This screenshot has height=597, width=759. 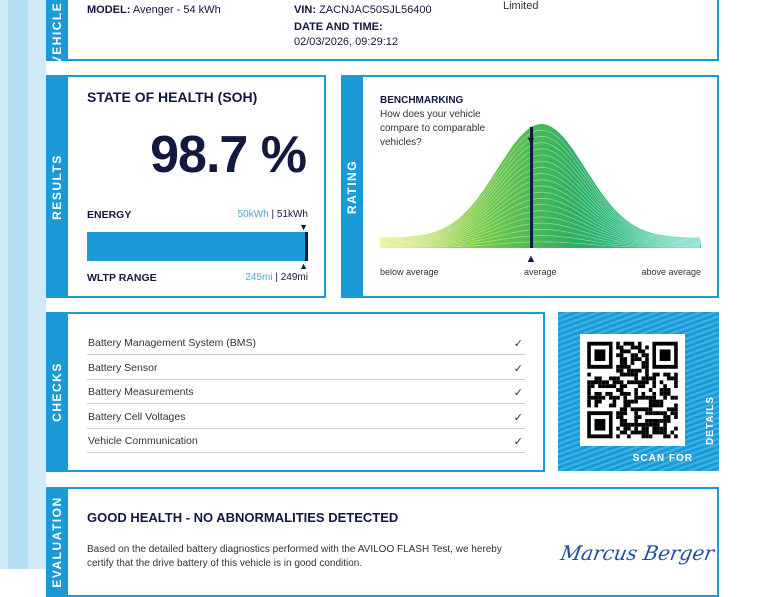 What do you see at coordinates (141, 392) in the screenshot?
I see `check-label: Battery Measurements` at bounding box center [141, 392].